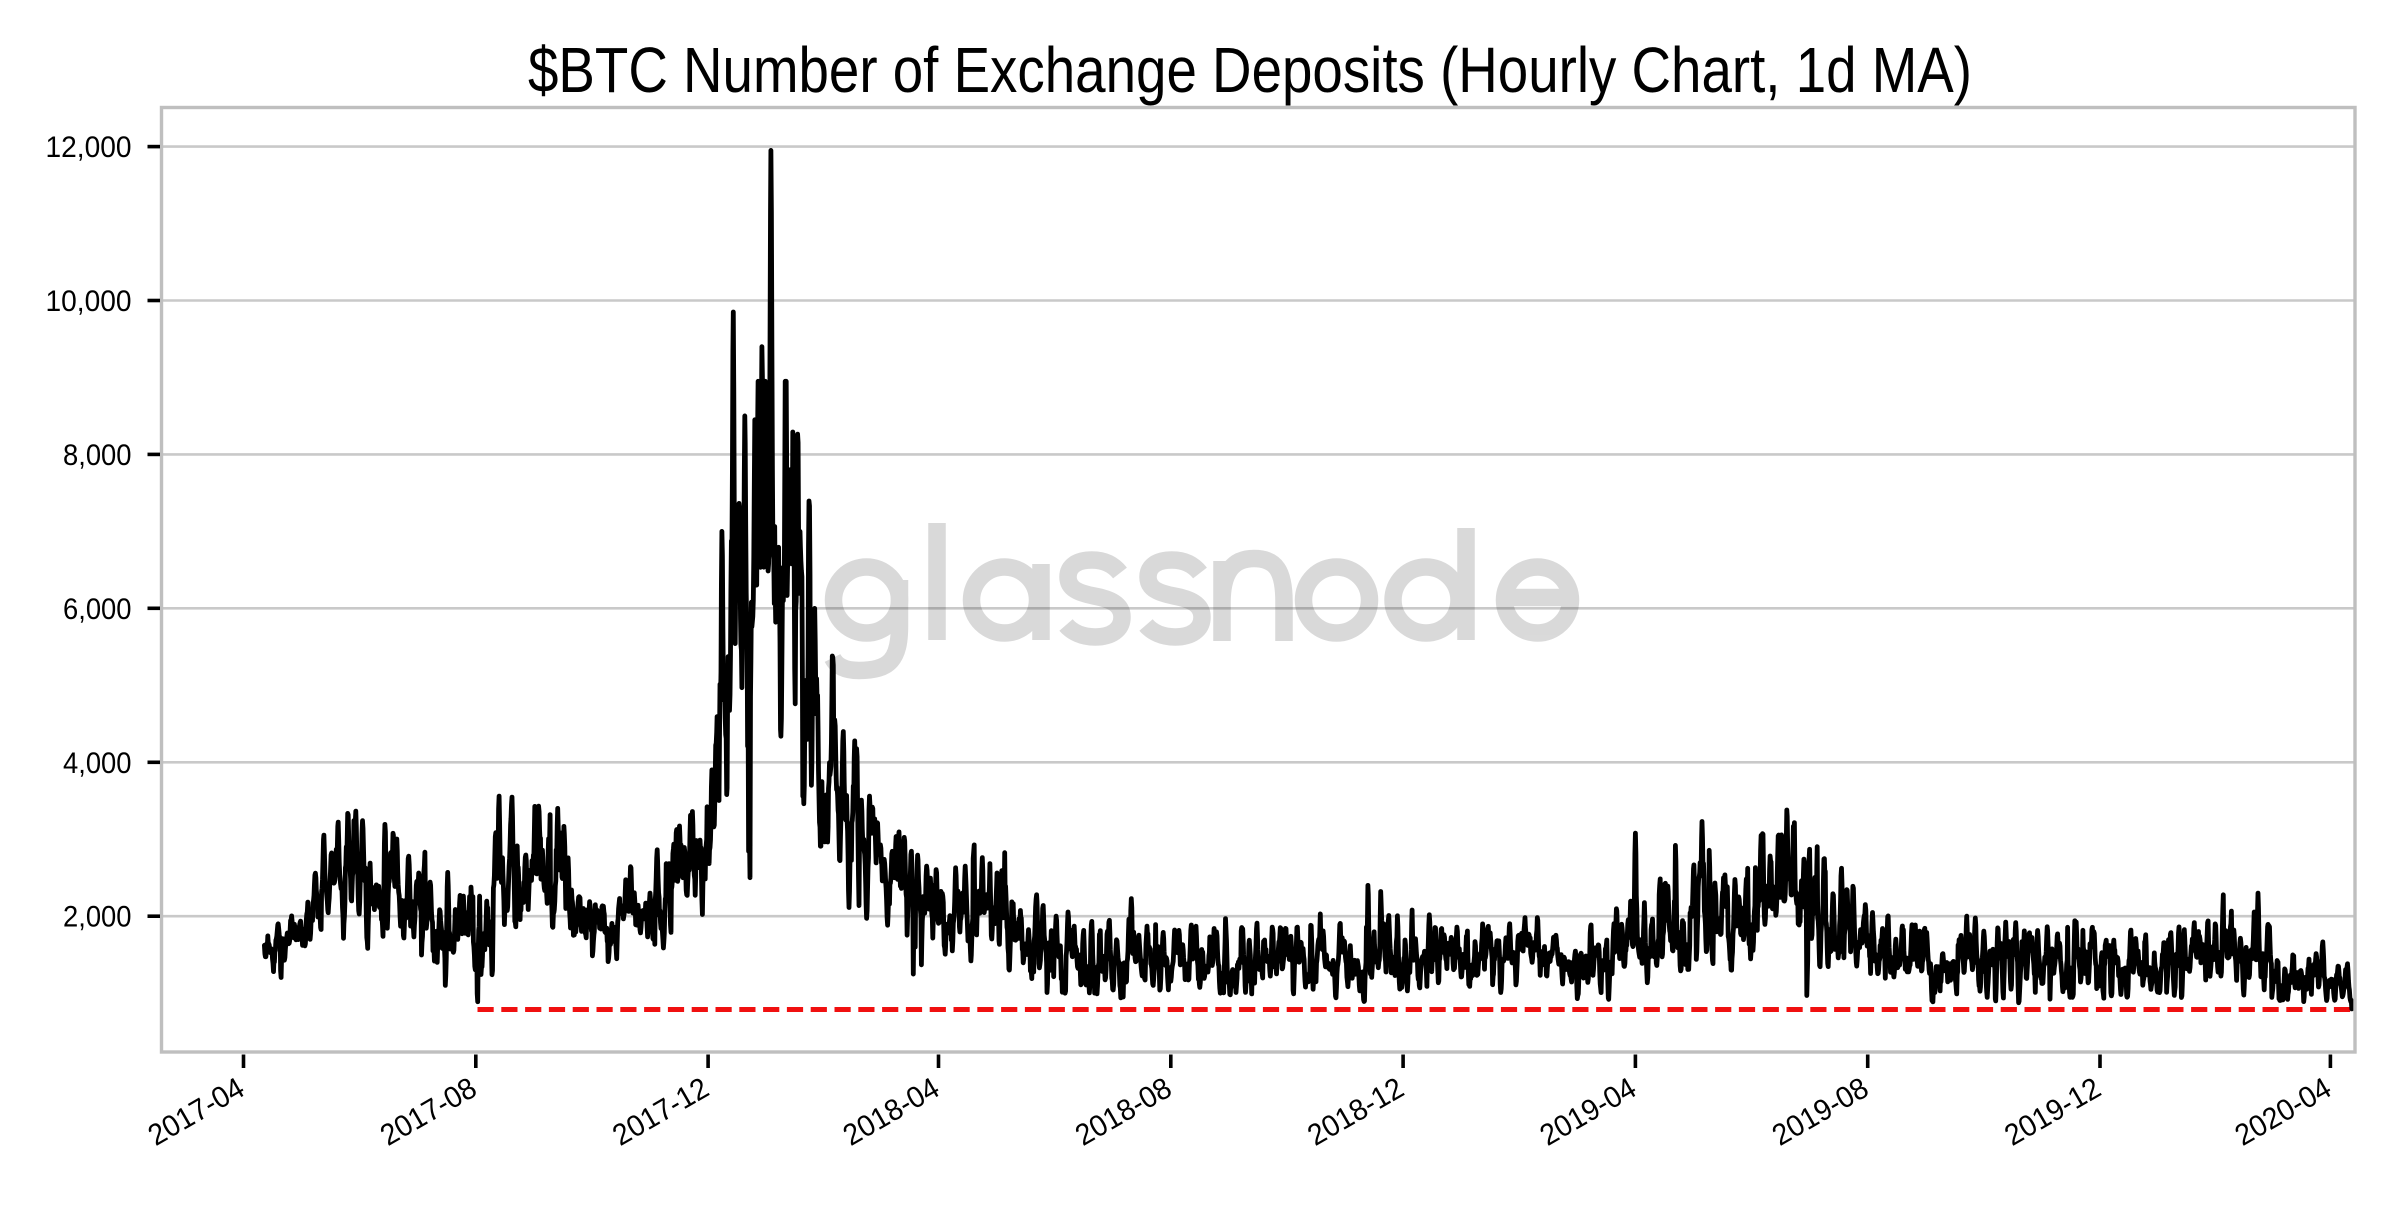 The image size is (2400, 1205). What do you see at coordinates (89, 147) in the screenshot?
I see `svg-text: 12,000` at bounding box center [89, 147].